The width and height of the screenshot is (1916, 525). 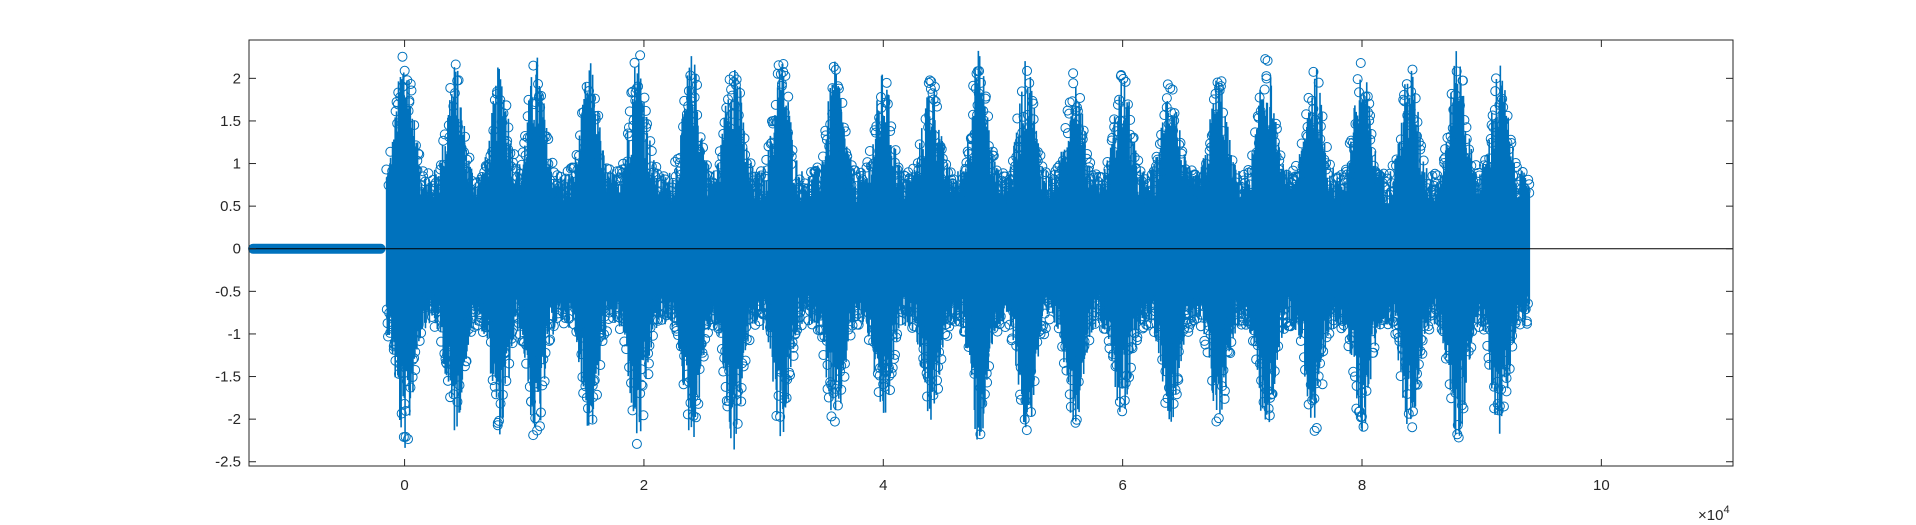 What do you see at coordinates (237, 249) in the screenshot?
I see `y-tick-label: 0` at bounding box center [237, 249].